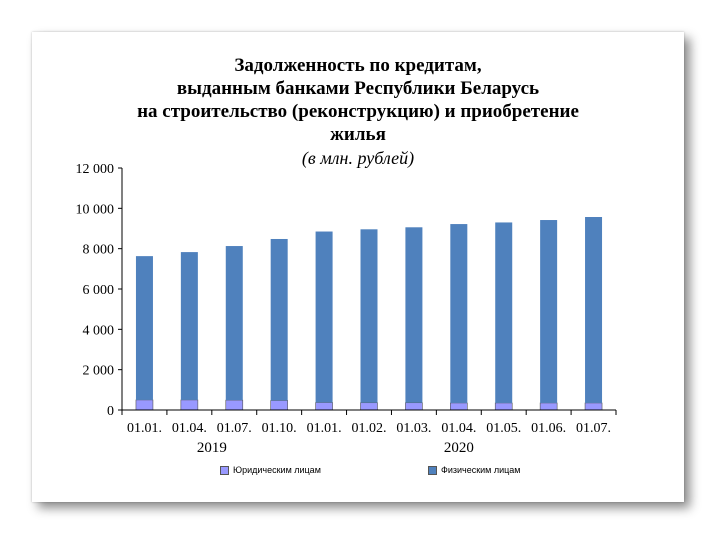  Describe the element at coordinates (481, 470) in the screenshot. I see `legend-label-individual: Физическим лицам` at that location.